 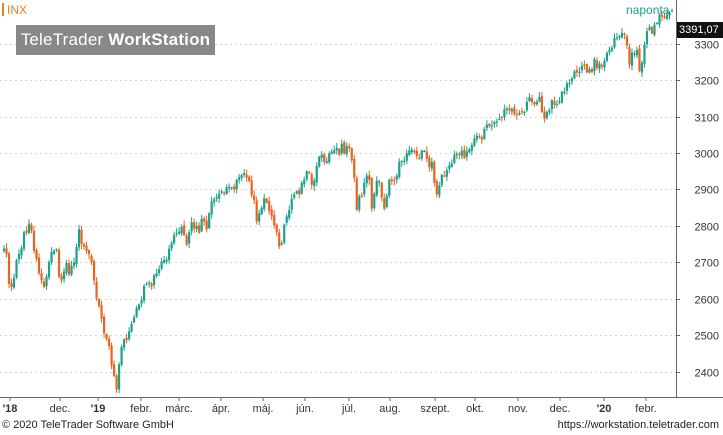 I want to click on ticker-label: INX, so click(x=14, y=10).